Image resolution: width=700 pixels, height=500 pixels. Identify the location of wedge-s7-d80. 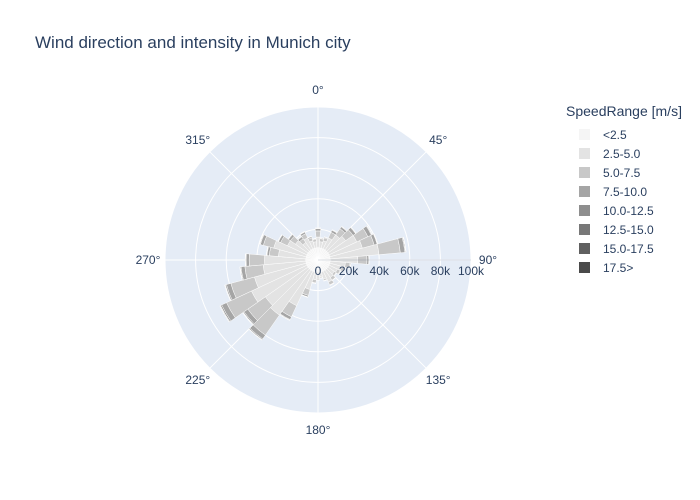
(405, 244).